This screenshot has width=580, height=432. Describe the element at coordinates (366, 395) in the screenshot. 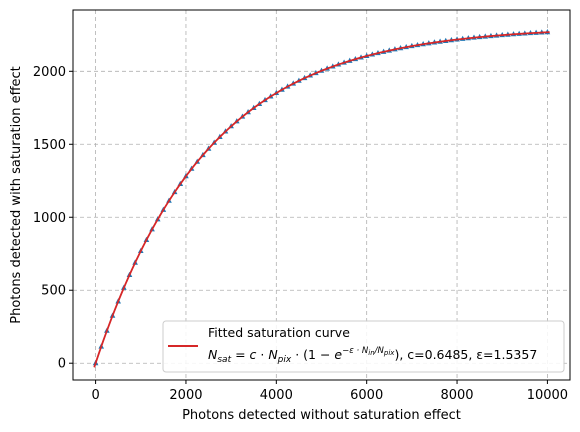

I see `x-tick-label: 6000` at that location.